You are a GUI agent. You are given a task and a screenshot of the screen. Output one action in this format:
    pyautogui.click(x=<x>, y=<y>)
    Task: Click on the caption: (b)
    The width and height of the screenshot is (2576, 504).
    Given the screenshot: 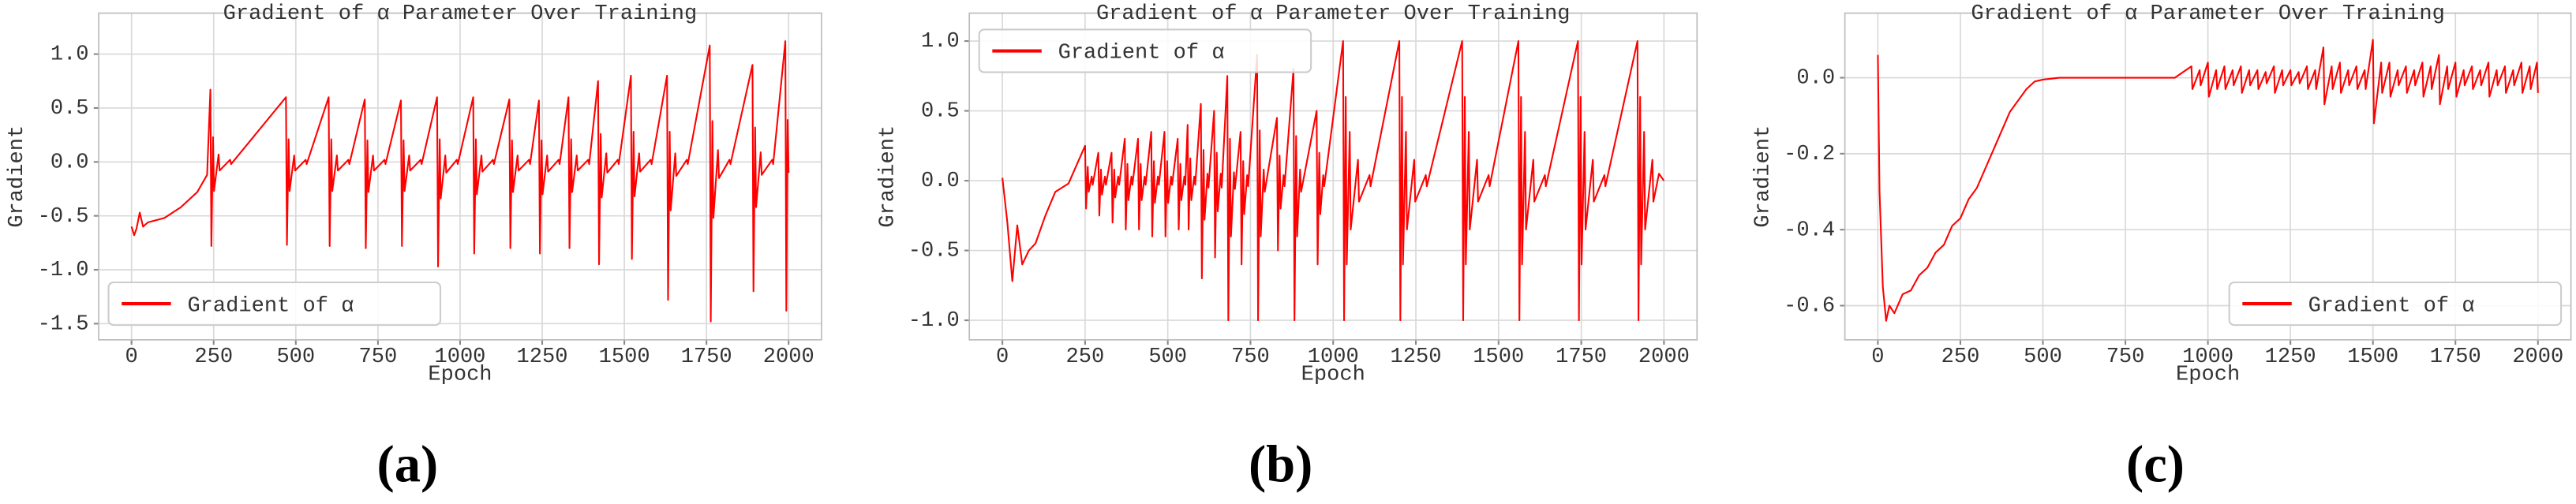 What is the action you would take?
    pyautogui.click(x=1280, y=465)
    